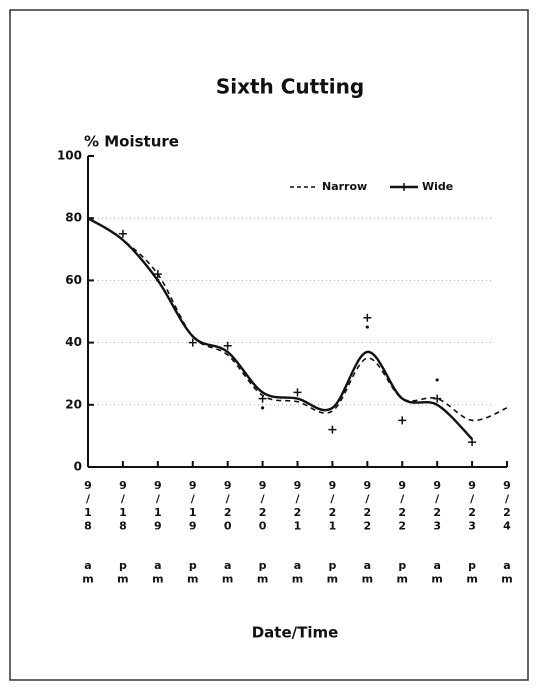  Describe the element at coordinates (73, 280) in the screenshot. I see `y-tick-label: 60` at that location.